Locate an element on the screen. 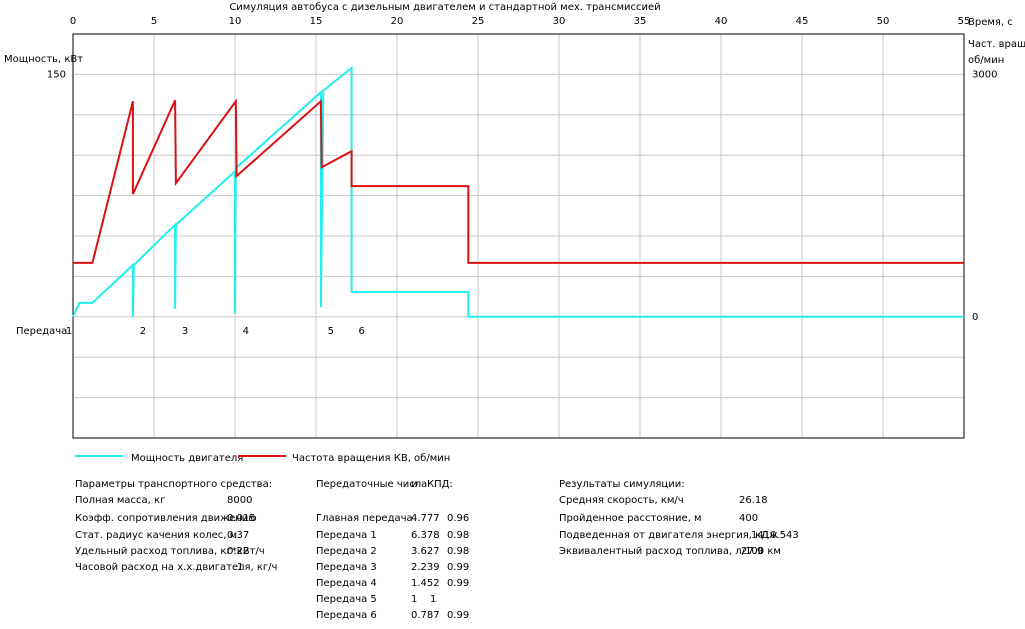  x-tick-label: 45 is located at coordinates (802, 21).